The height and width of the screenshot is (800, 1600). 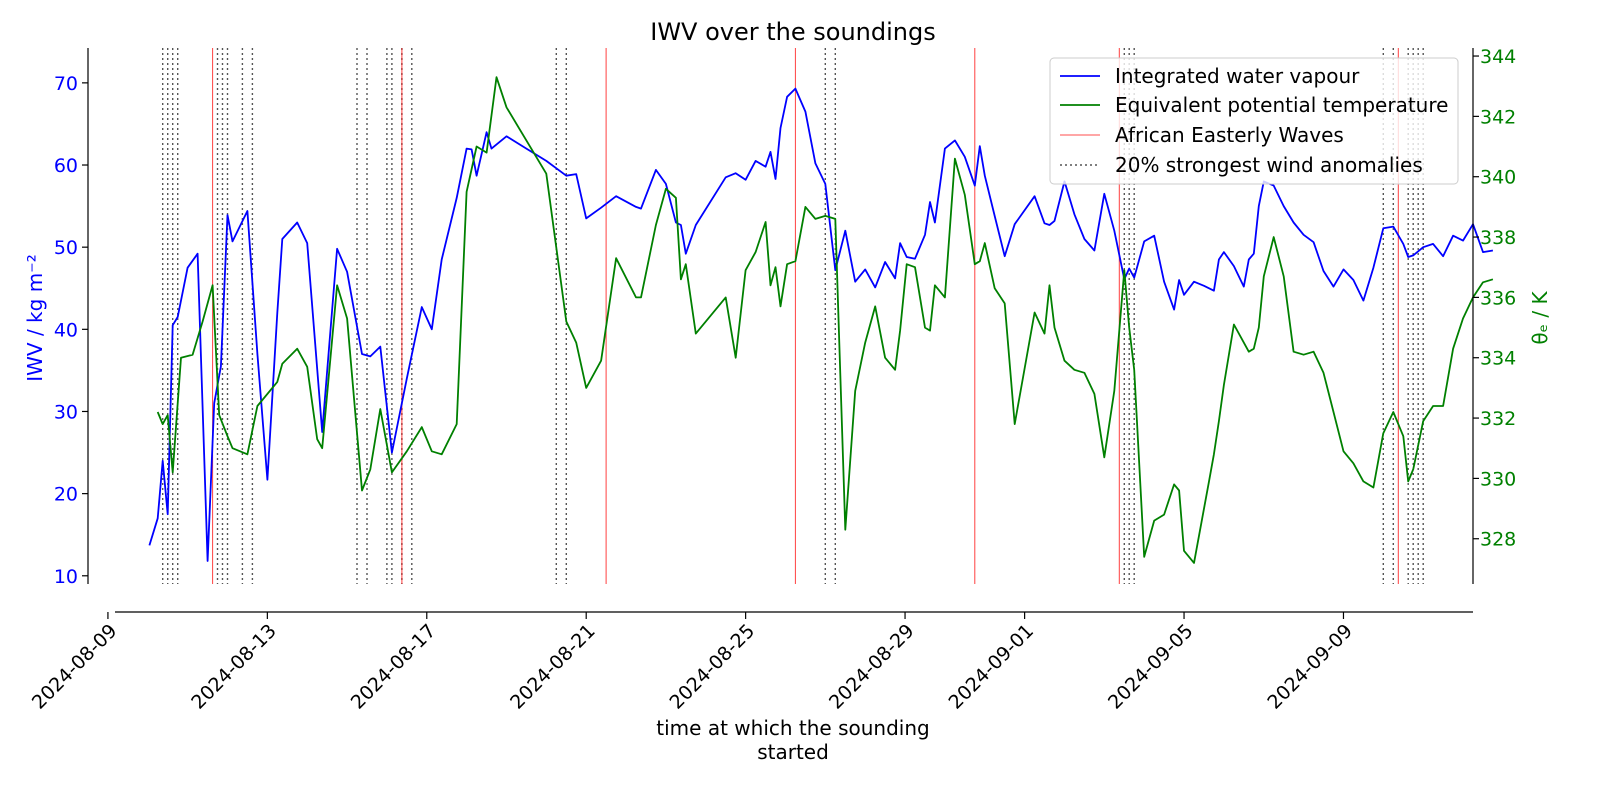 What do you see at coordinates (1310, 667) in the screenshot?
I see `x-tick-label: 2024-09-09` at bounding box center [1310, 667].